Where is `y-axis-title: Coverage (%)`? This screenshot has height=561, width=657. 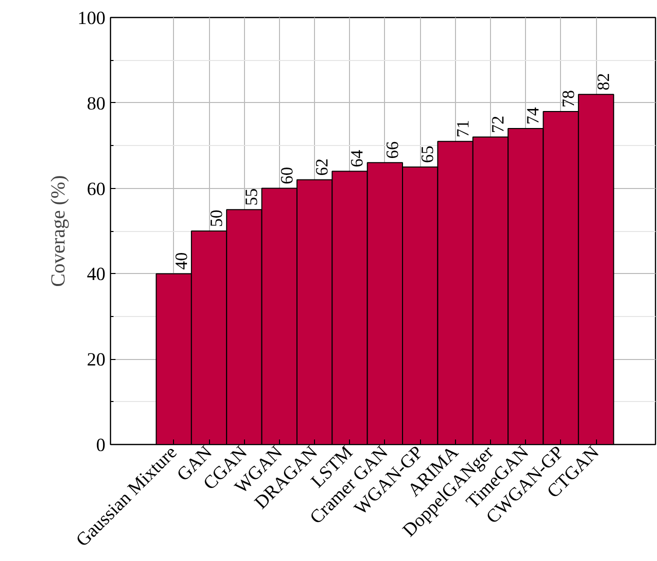
y-axis-title: Coverage (%) is located at coordinates (59, 231).